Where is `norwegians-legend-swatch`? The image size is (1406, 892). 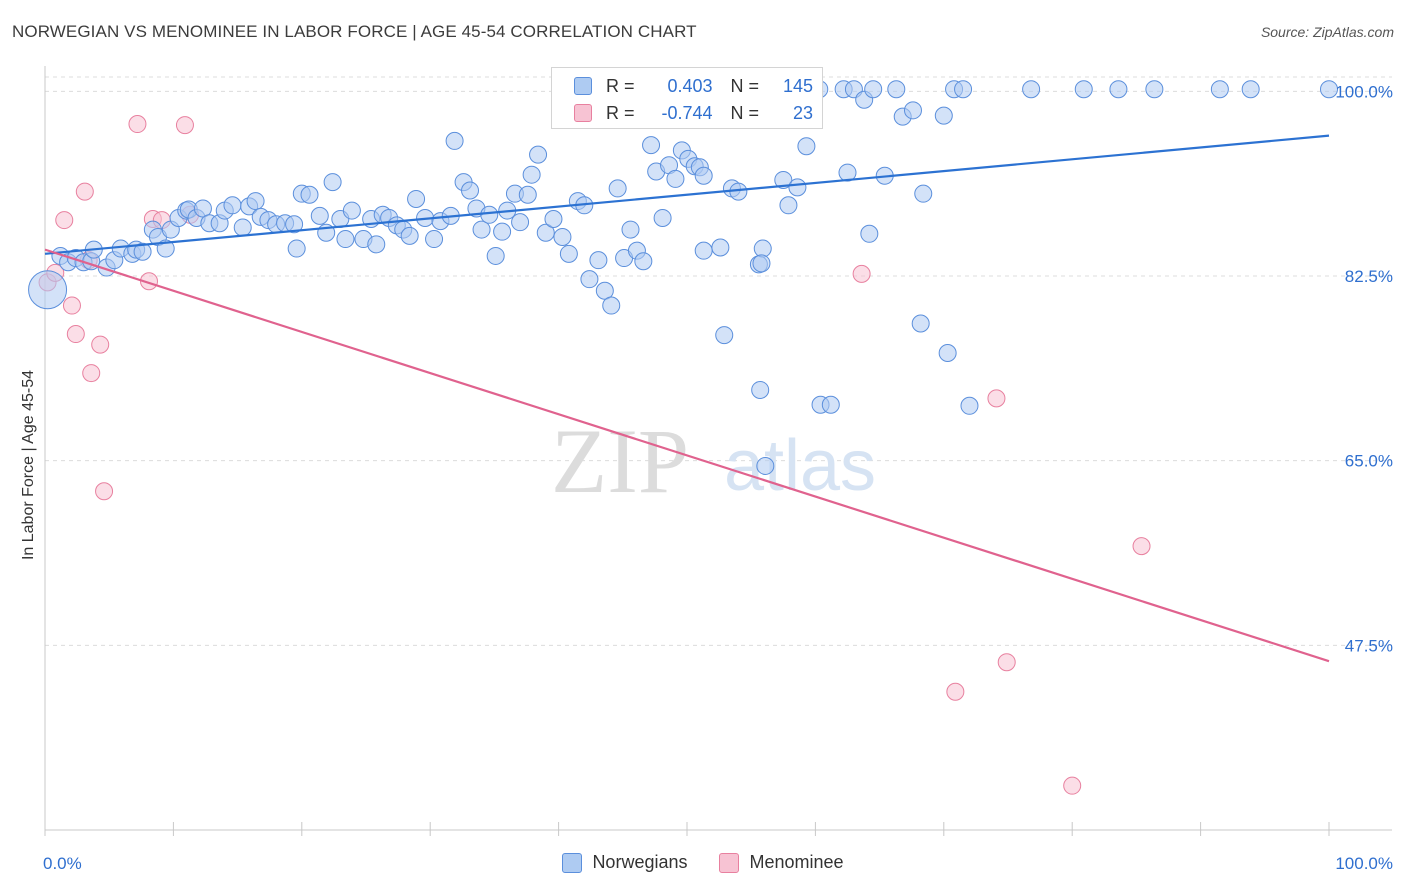 norwegians-legend-swatch is located at coordinates (572, 862).